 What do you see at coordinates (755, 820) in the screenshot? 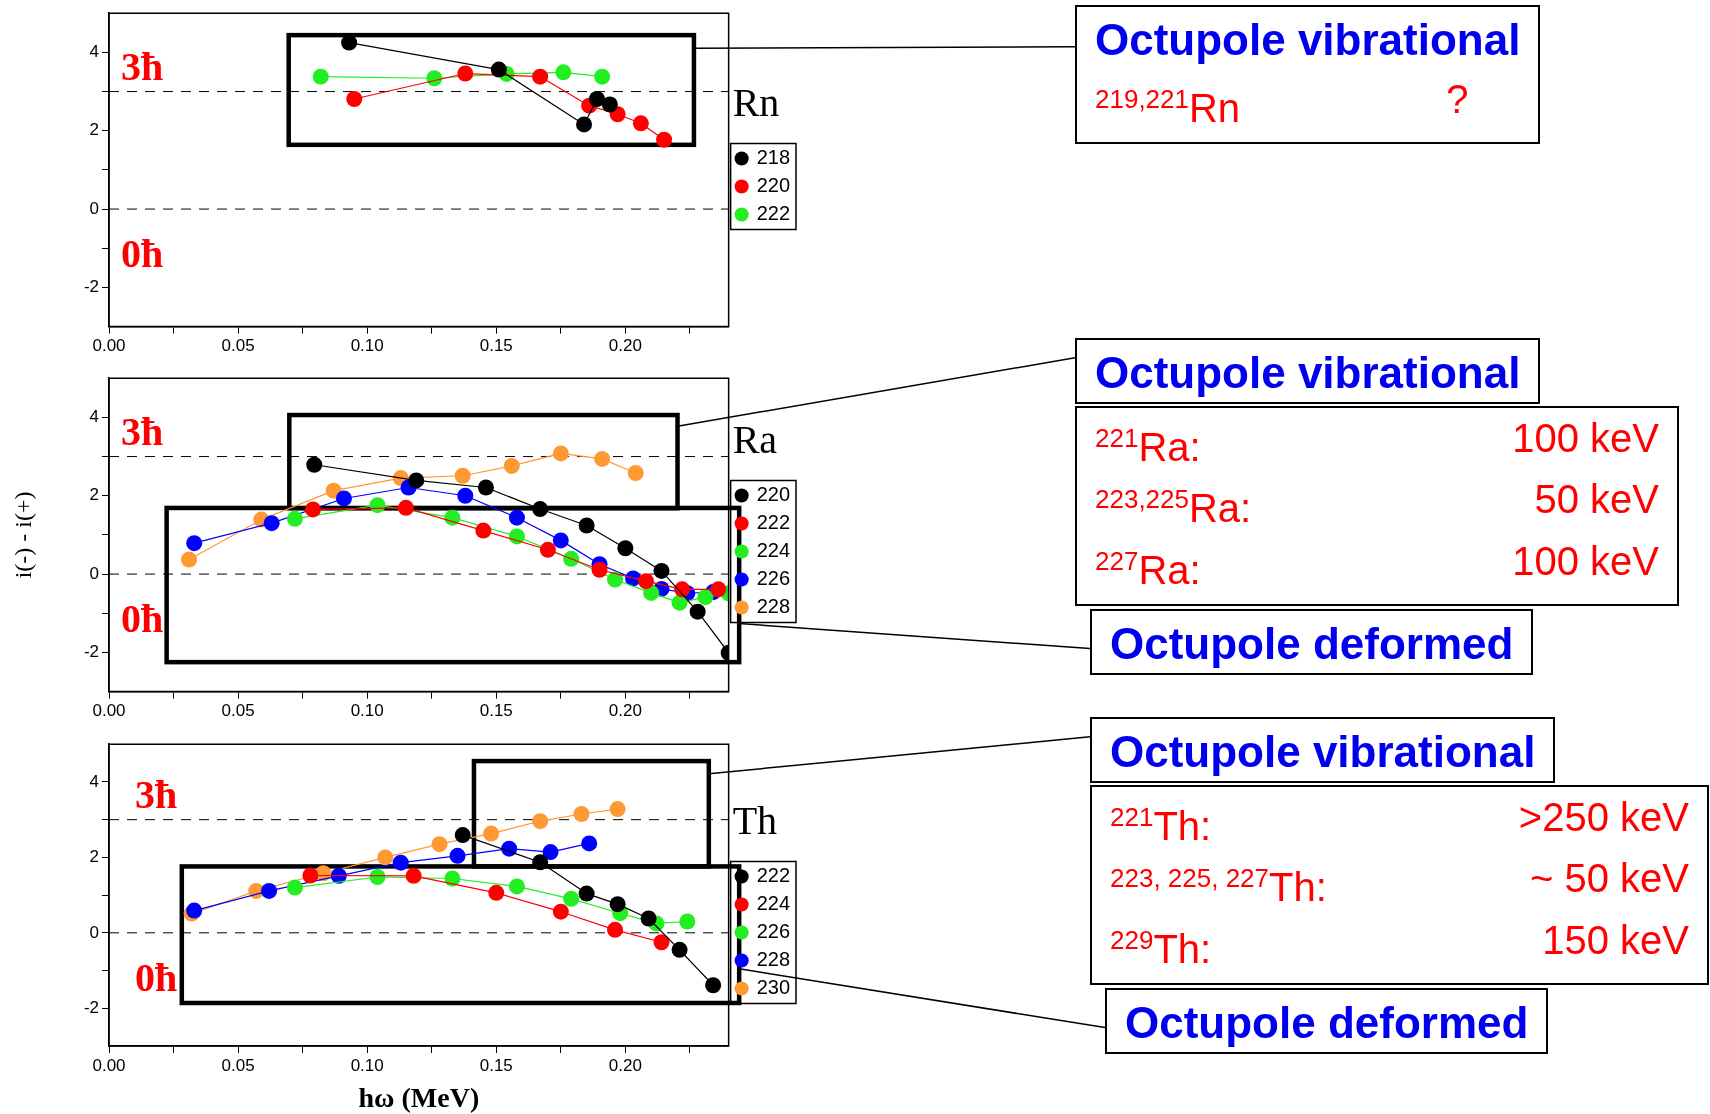
I see `text: Th` at bounding box center [755, 820].